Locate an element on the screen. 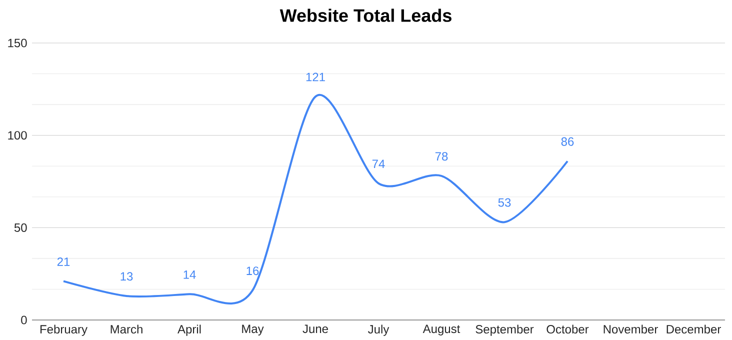  x-tick-label: February is located at coordinates (64, 330).